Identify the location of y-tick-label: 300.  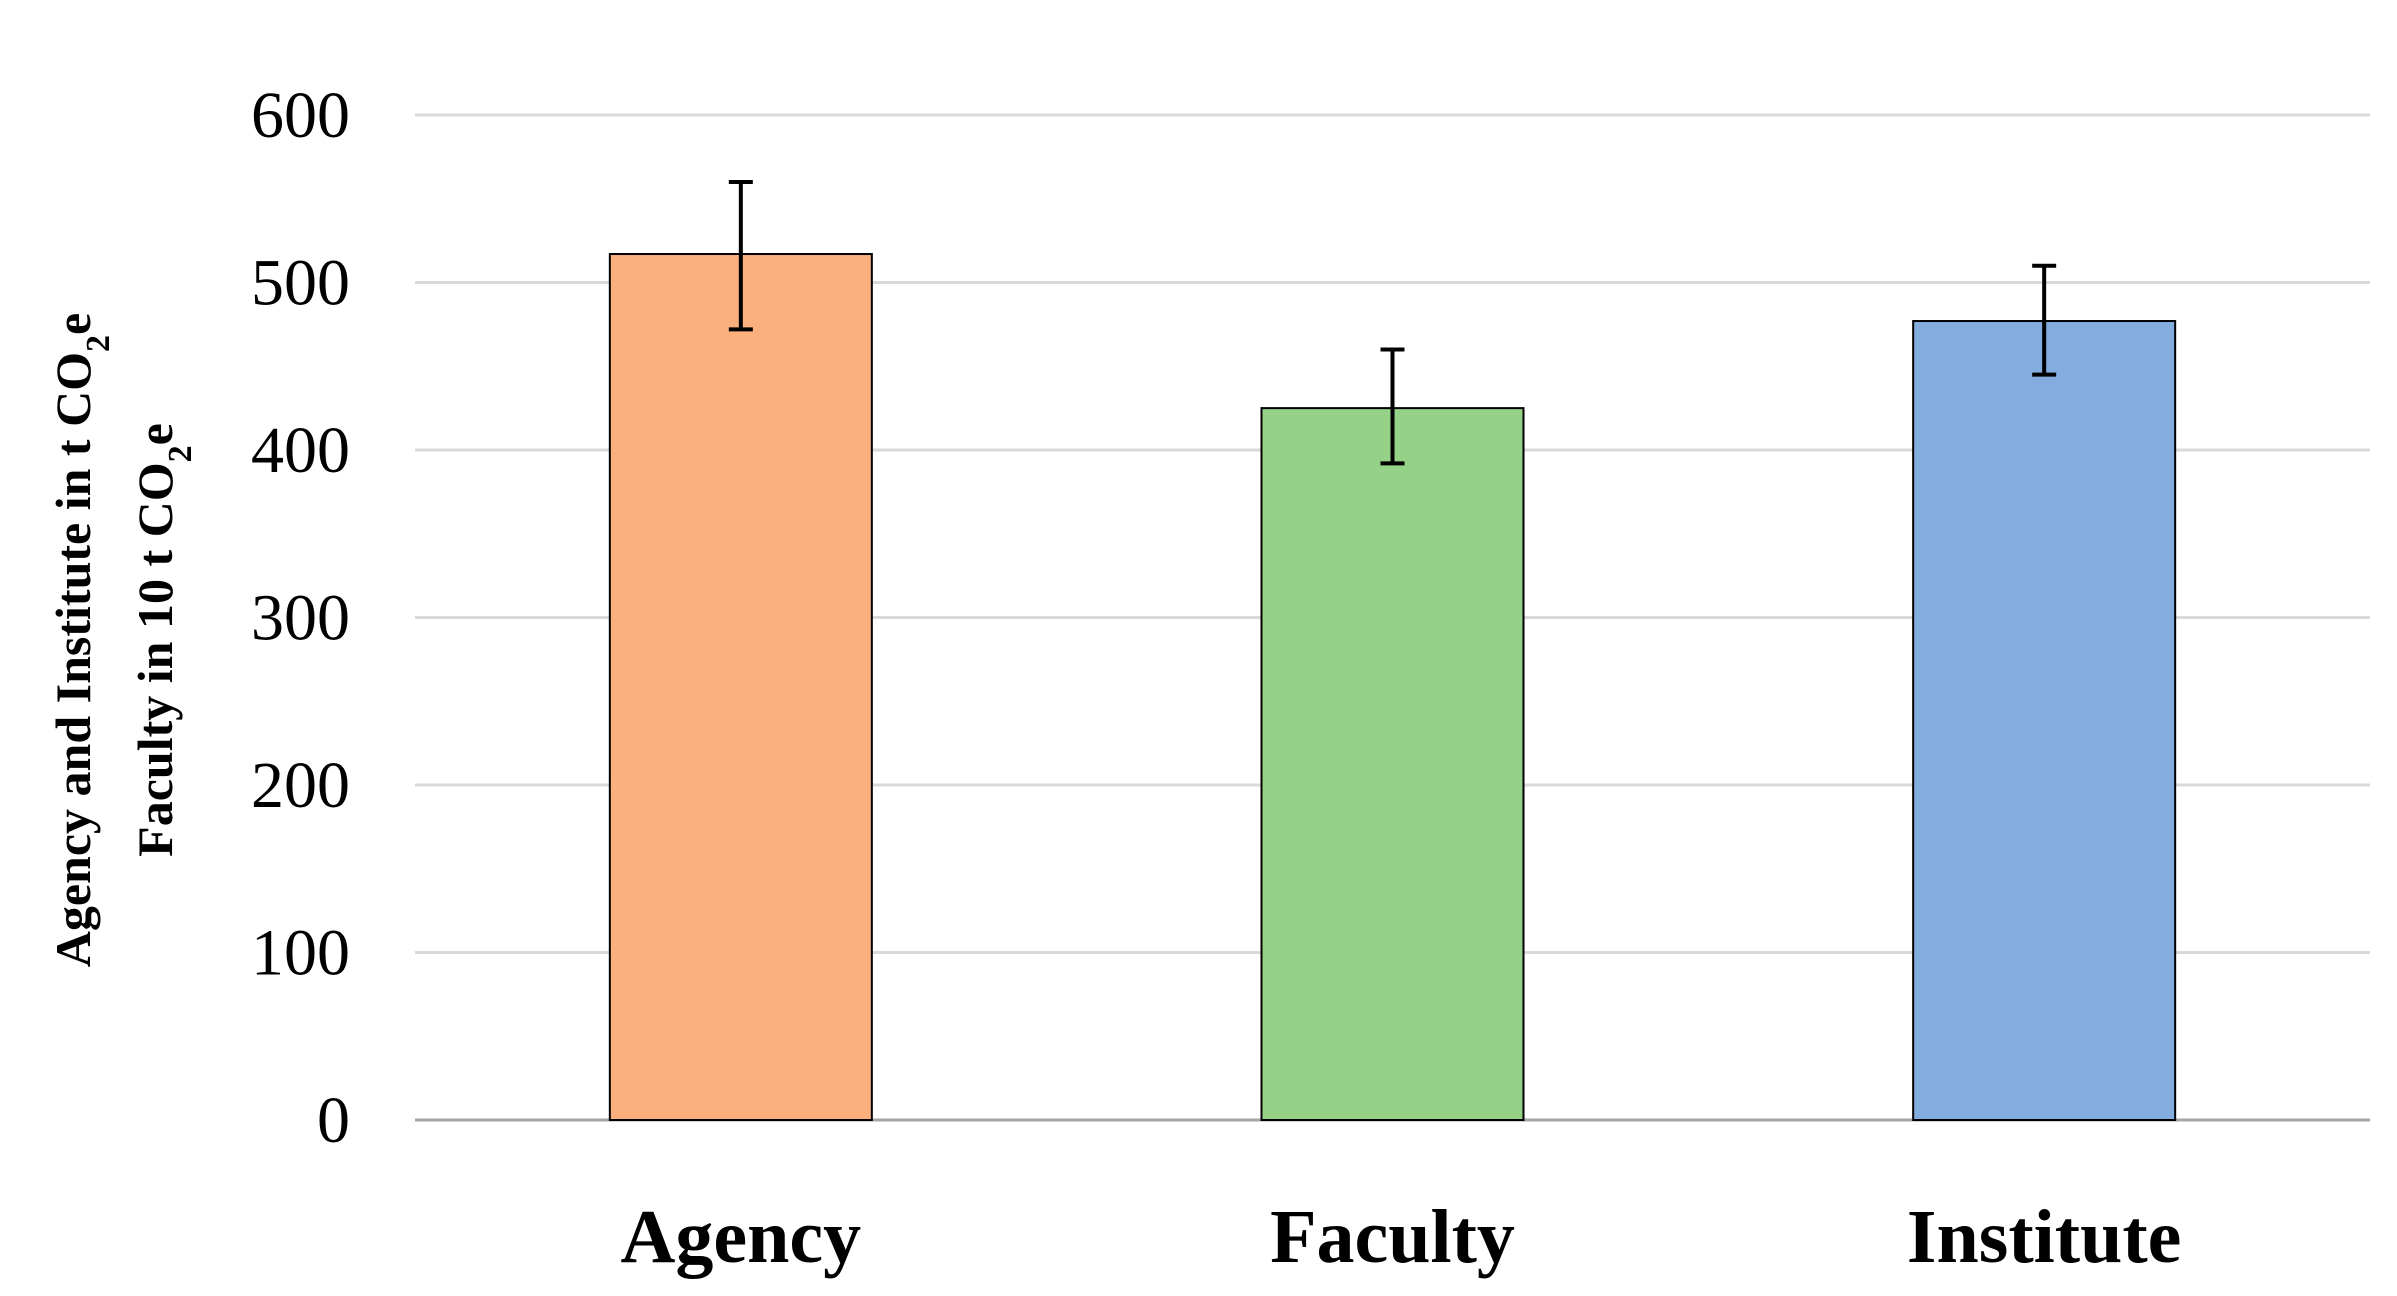
(300, 618).